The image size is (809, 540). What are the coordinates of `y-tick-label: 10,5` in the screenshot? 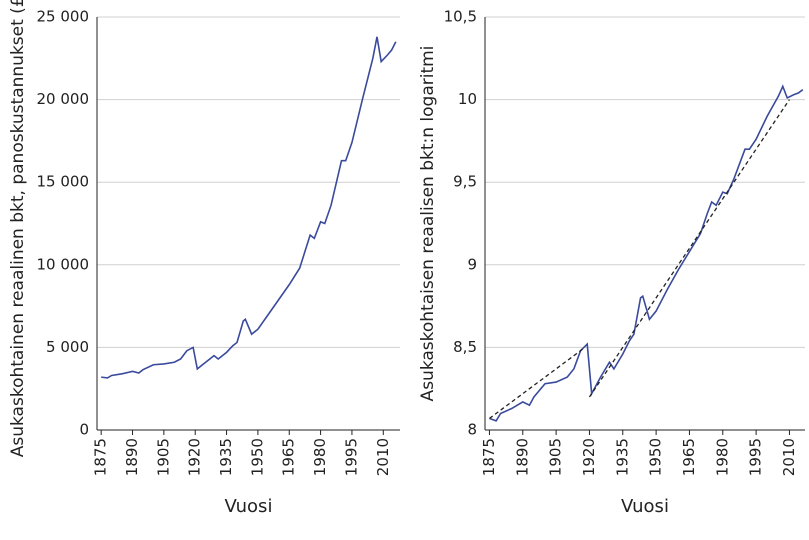 It's located at (460, 17).